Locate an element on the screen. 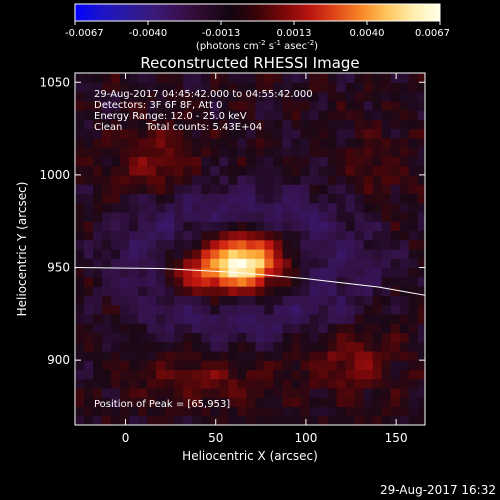  footer-timestamp: 29-Aug-2017 16:32 is located at coordinates (438, 490).